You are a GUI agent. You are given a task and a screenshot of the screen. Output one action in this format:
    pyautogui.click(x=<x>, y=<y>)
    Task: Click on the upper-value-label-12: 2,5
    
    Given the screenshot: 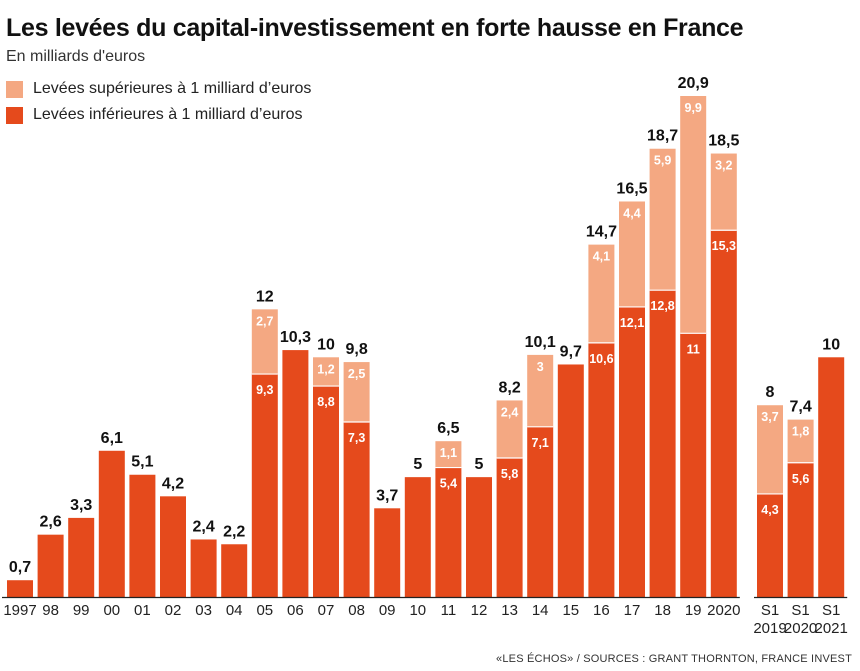 What is the action you would take?
    pyautogui.click(x=356, y=374)
    